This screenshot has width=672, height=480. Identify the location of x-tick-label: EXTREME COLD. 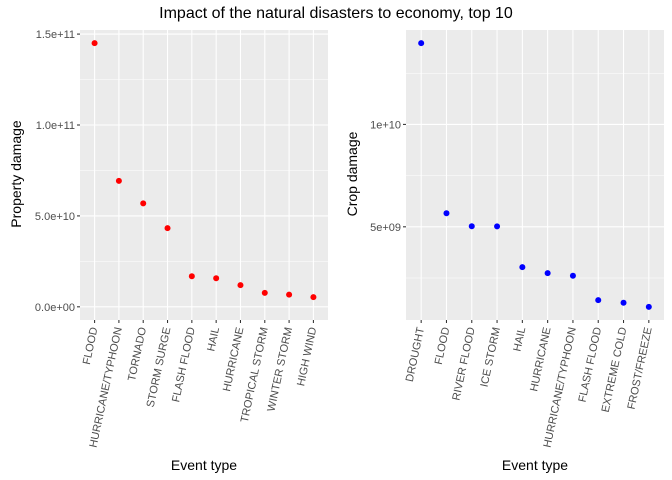
(615, 369).